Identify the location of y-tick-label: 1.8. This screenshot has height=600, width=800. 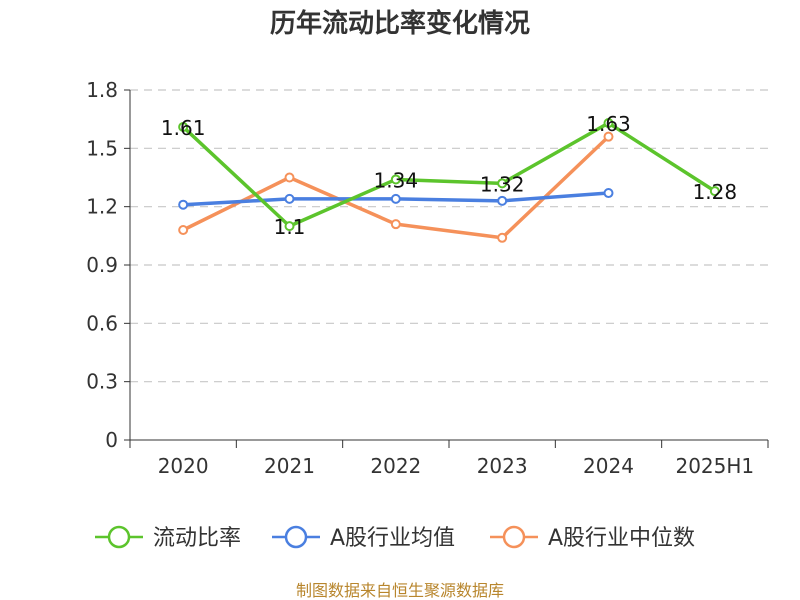
(102, 90).